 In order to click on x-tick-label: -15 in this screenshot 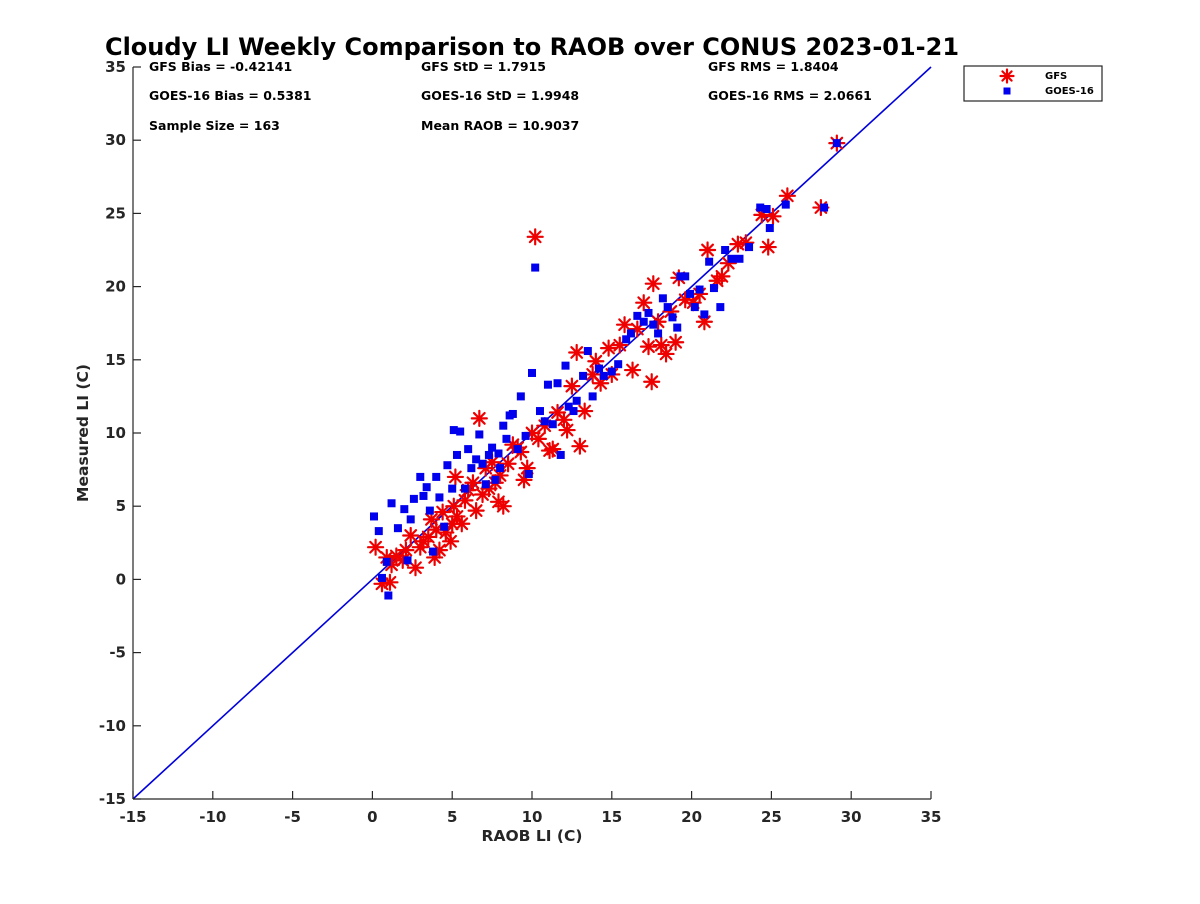, I will do `click(132, 817)`.